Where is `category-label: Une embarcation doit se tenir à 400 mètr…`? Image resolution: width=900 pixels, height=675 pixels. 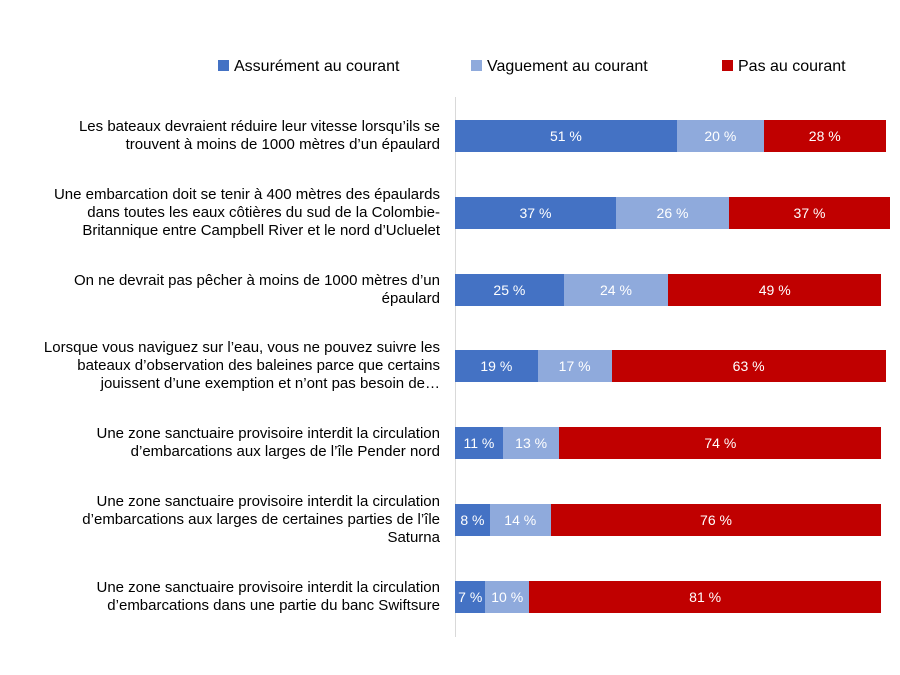 category-label: Une embarcation doit se tenir à 400 mètr… is located at coordinates (246, 212).